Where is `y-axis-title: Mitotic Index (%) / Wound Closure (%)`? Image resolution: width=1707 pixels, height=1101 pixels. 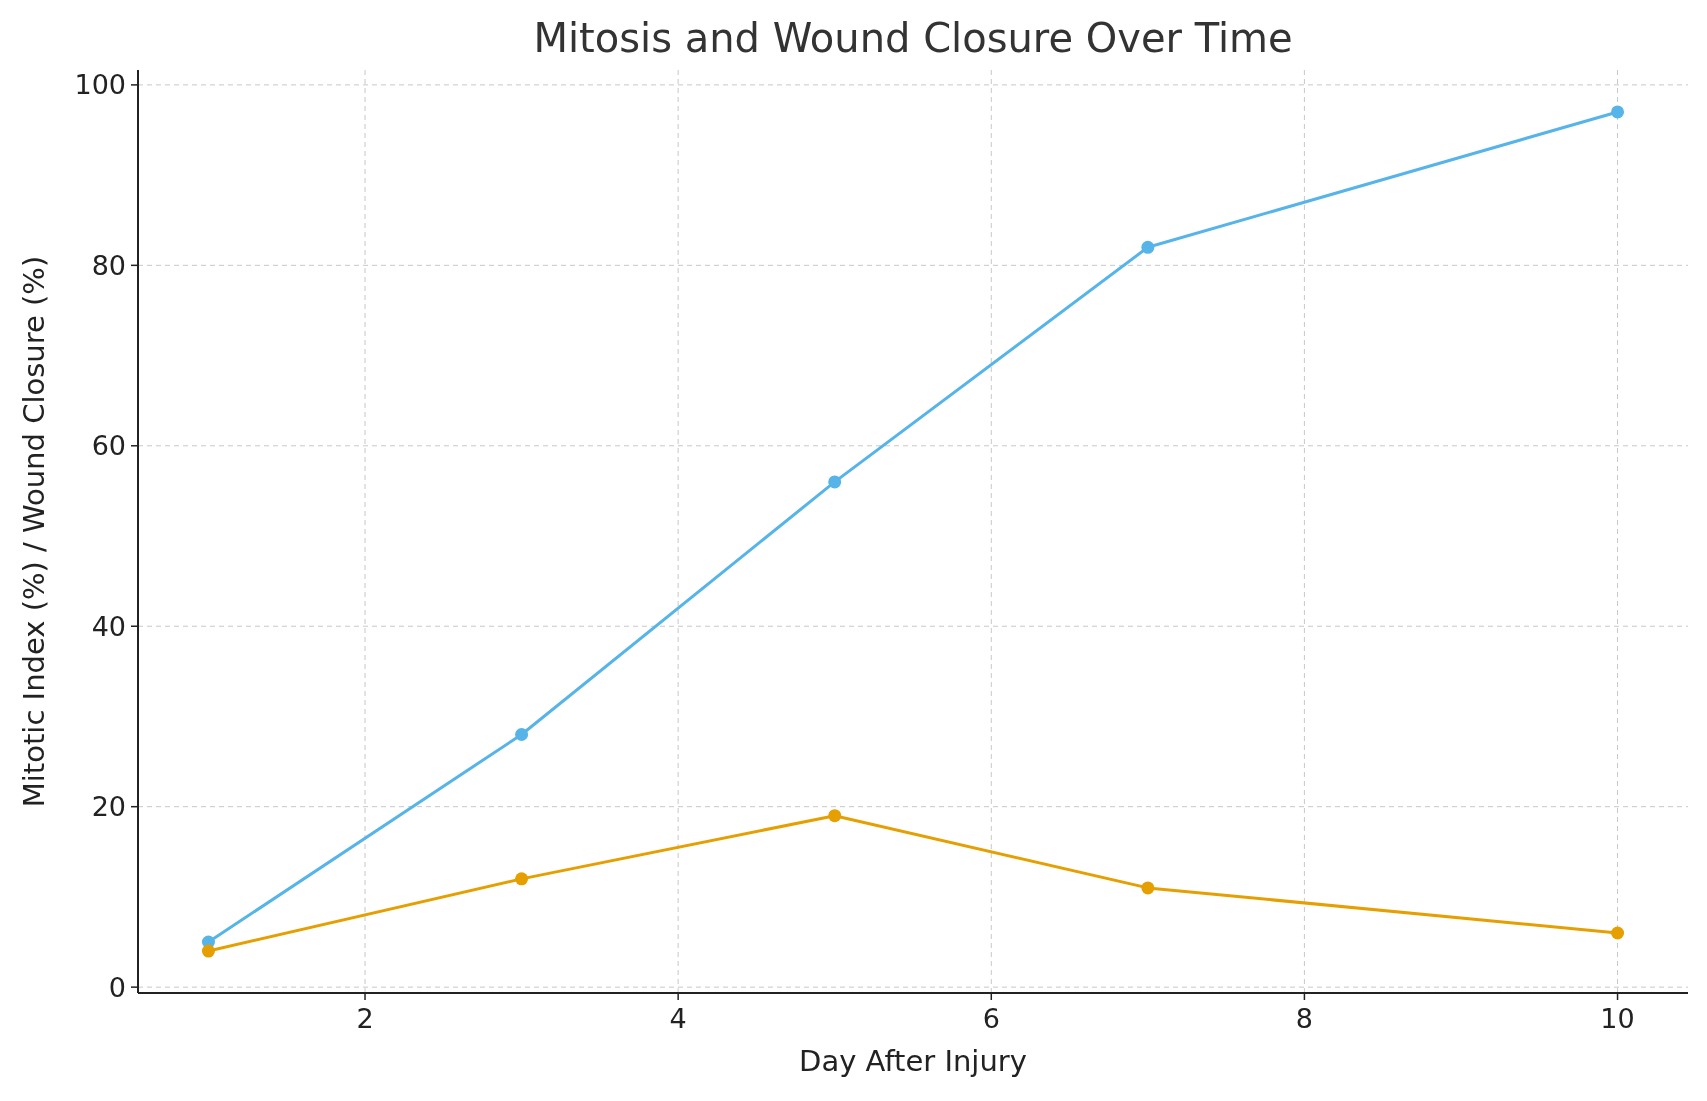 y-axis-title: Mitotic Index (%) / Wound Closure (%) is located at coordinates (34, 531).